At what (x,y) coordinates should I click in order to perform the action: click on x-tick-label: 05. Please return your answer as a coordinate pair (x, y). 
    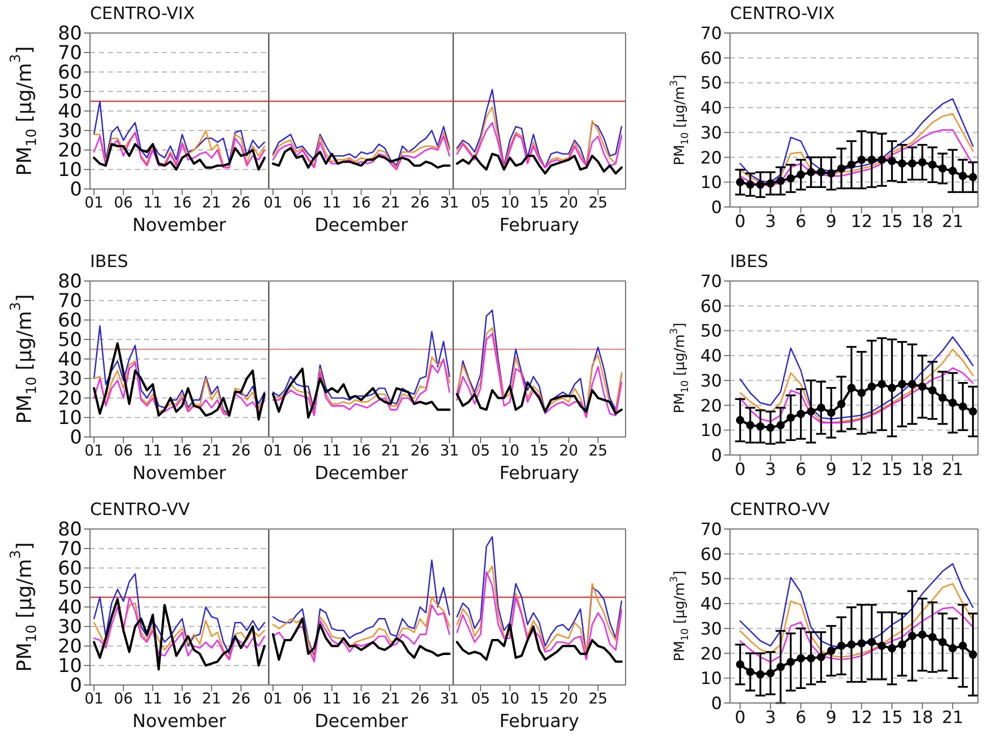
    Looking at the image, I should click on (480, 699).